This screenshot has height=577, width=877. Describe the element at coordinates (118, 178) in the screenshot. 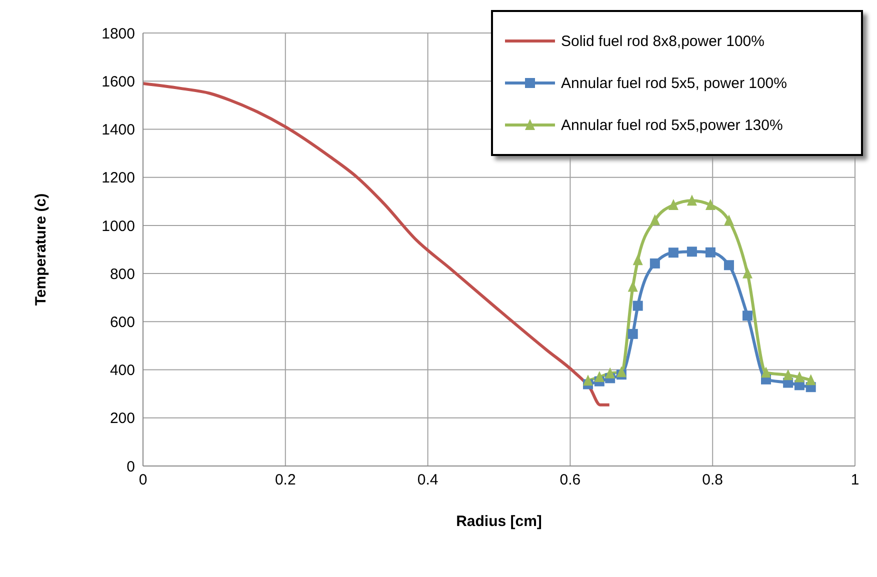

I see `y-tick-label: 1200` at that location.